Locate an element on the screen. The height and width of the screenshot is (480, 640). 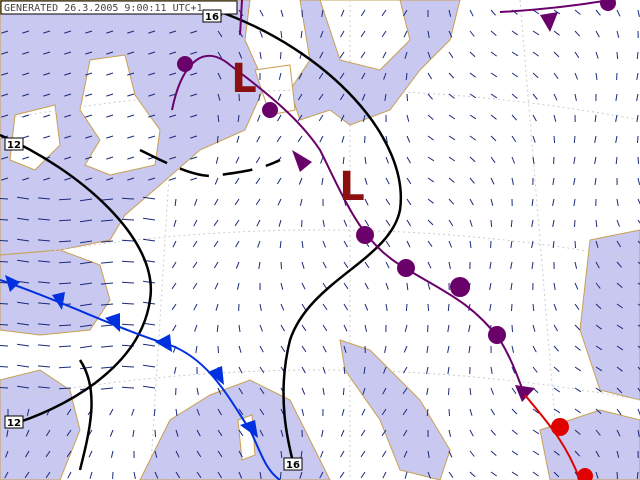
isobar-label-box is located at coordinates (14, 144).